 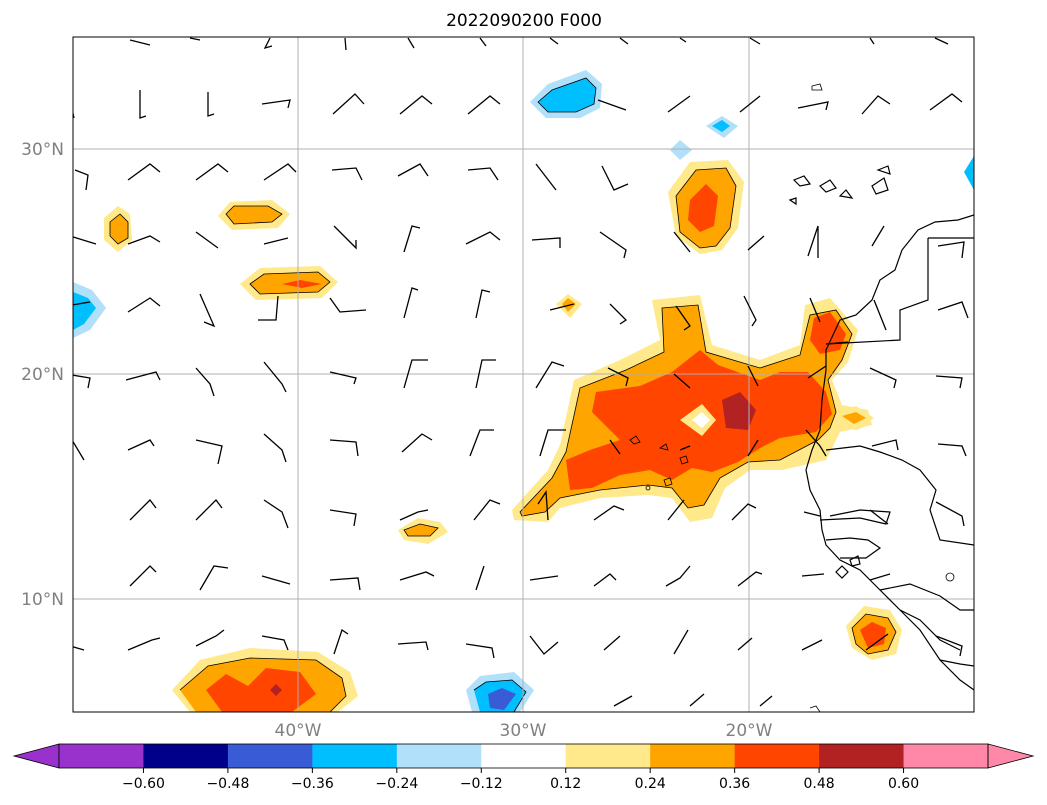 What do you see at coordinates (312, 784) in the screenshot?
I see `colorbar-tick-label: −0.36` at bounding box center [312, 784].